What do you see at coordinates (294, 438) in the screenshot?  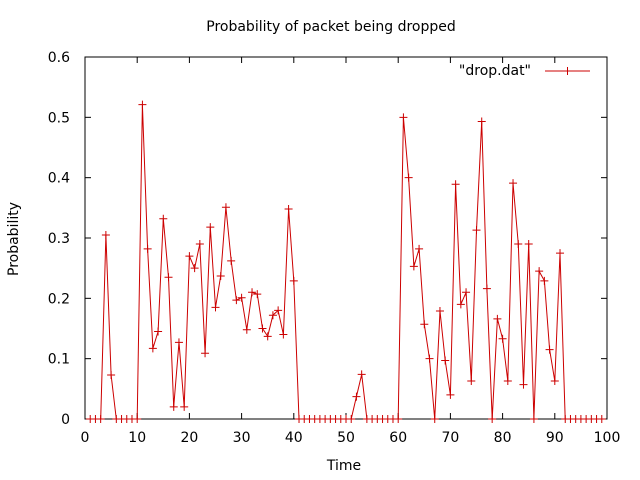 I see `x-tick-label: 40` at bounding box center [294, 438].